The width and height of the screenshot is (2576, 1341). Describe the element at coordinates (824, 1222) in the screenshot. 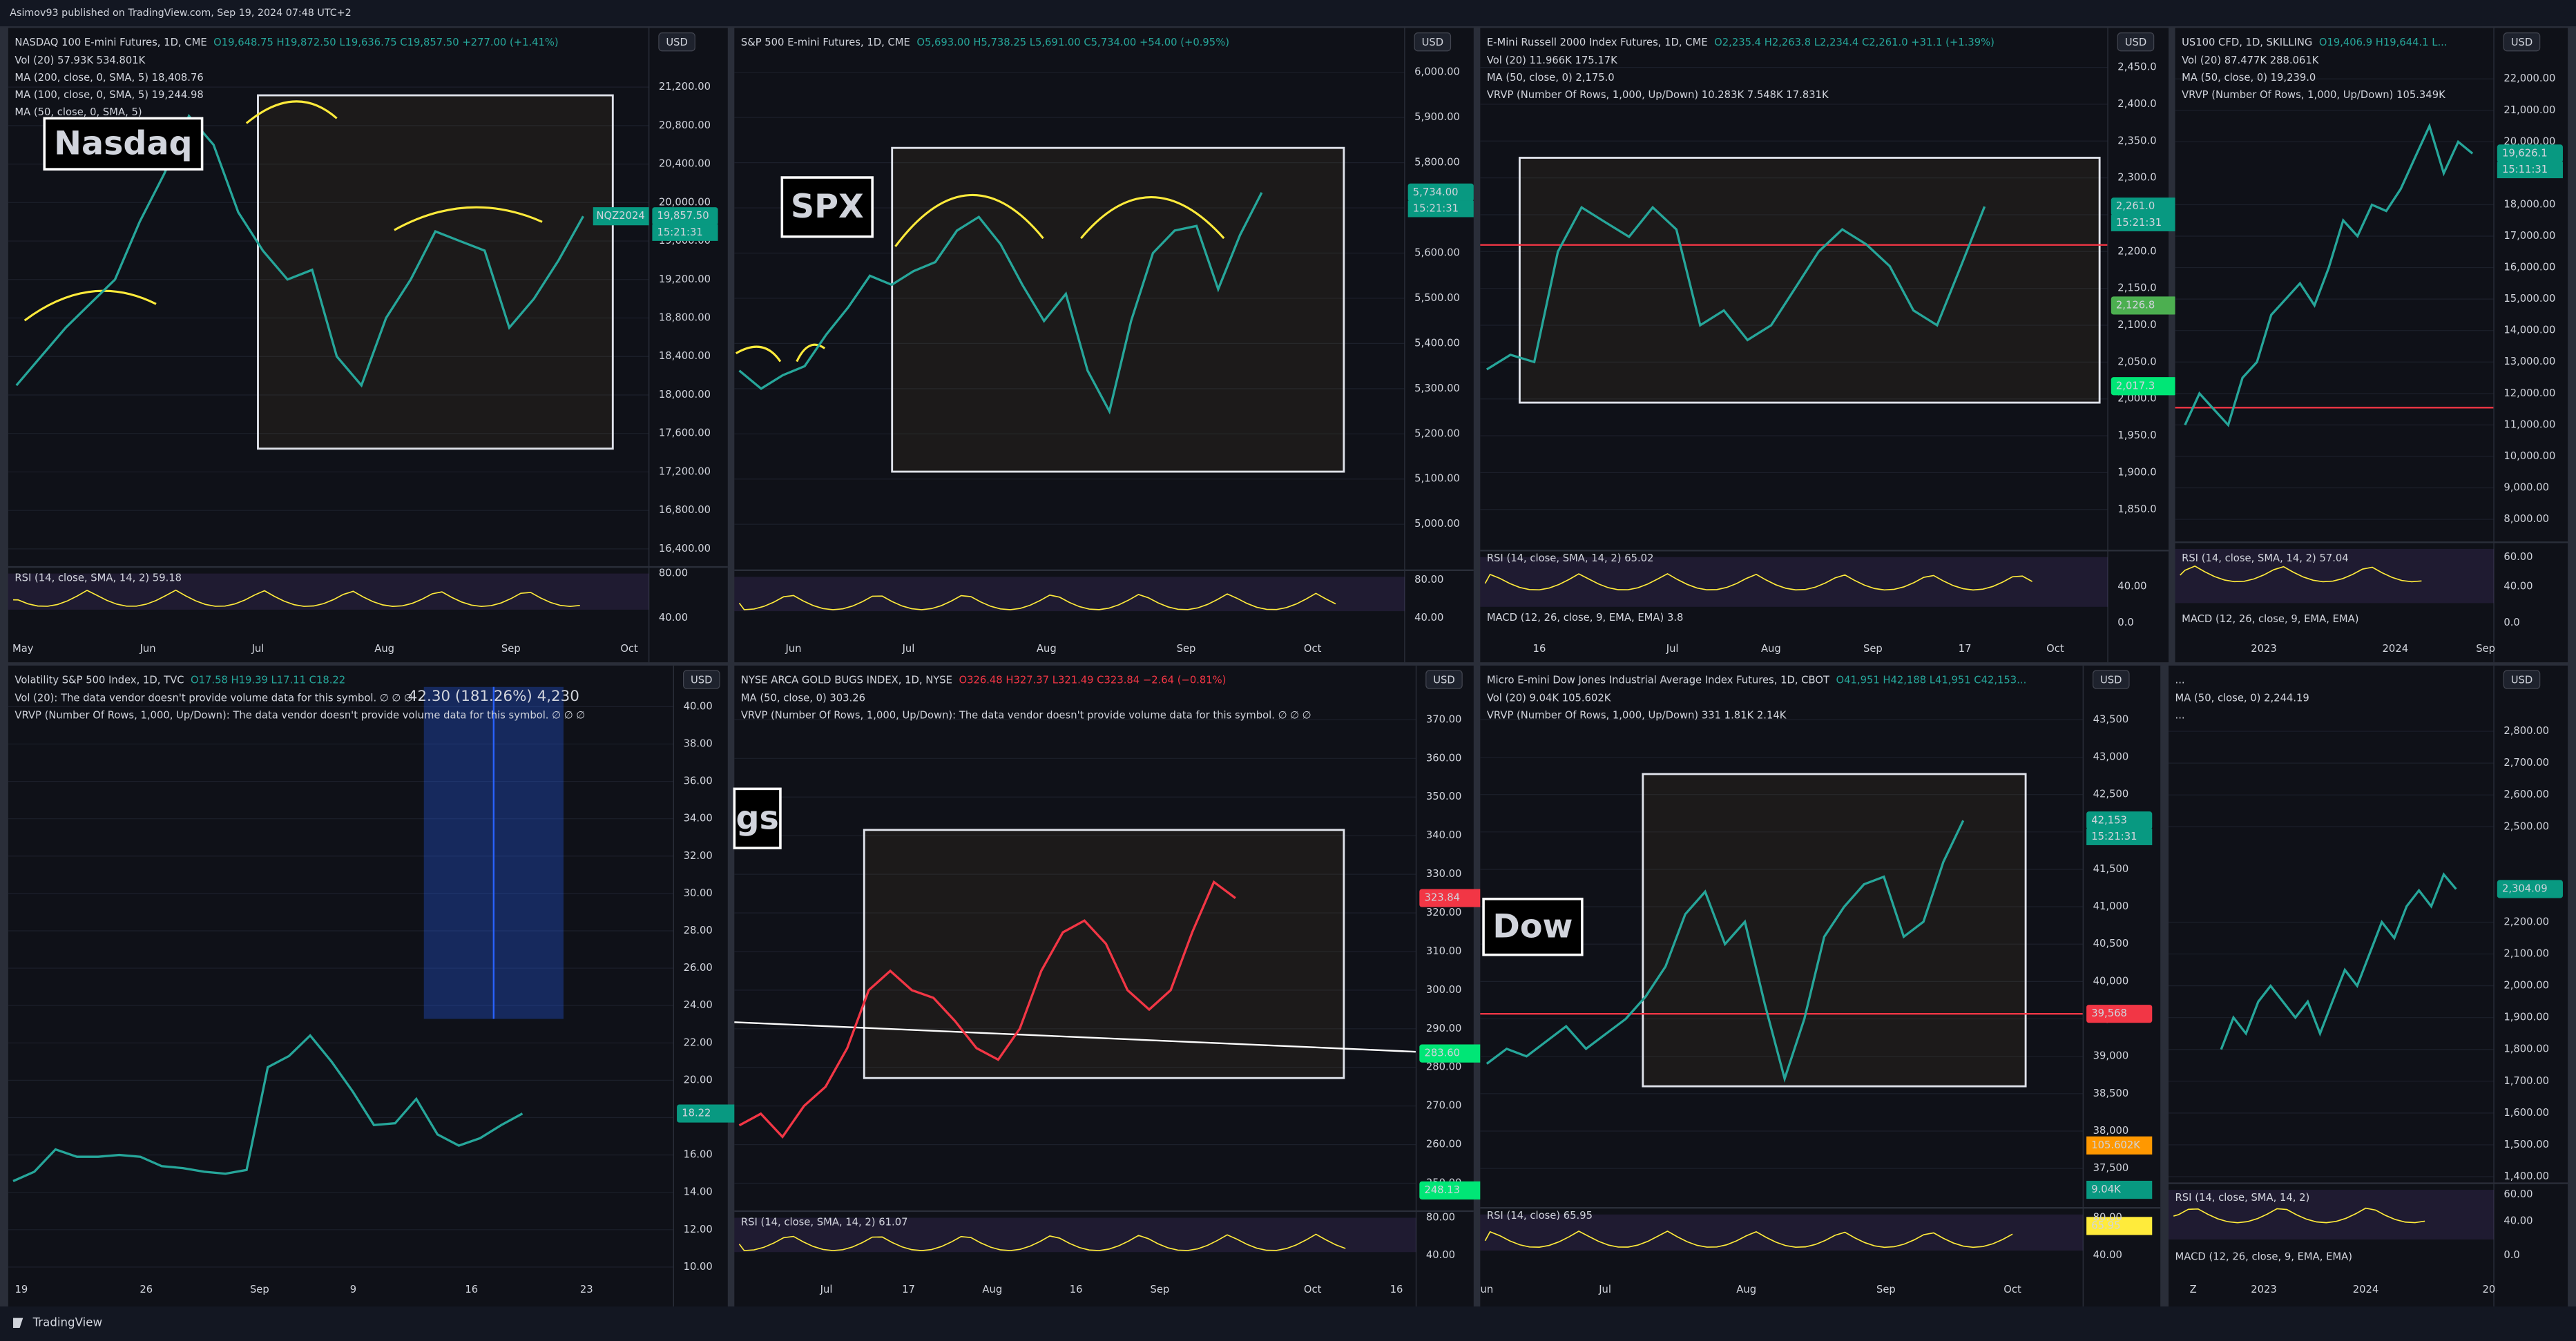

I see `osc-label: RSI (14, close, SMA, 14, 2) 61.07` at that location.